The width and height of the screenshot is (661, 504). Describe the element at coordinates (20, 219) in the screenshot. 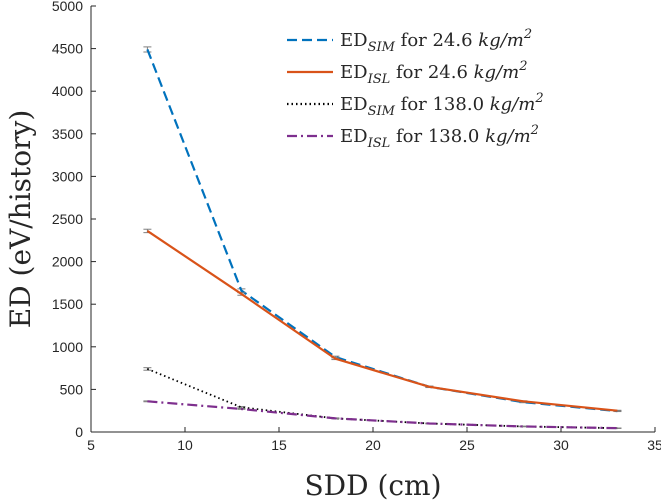

I see `y-axis-title: ED (eV/history)` at that location.